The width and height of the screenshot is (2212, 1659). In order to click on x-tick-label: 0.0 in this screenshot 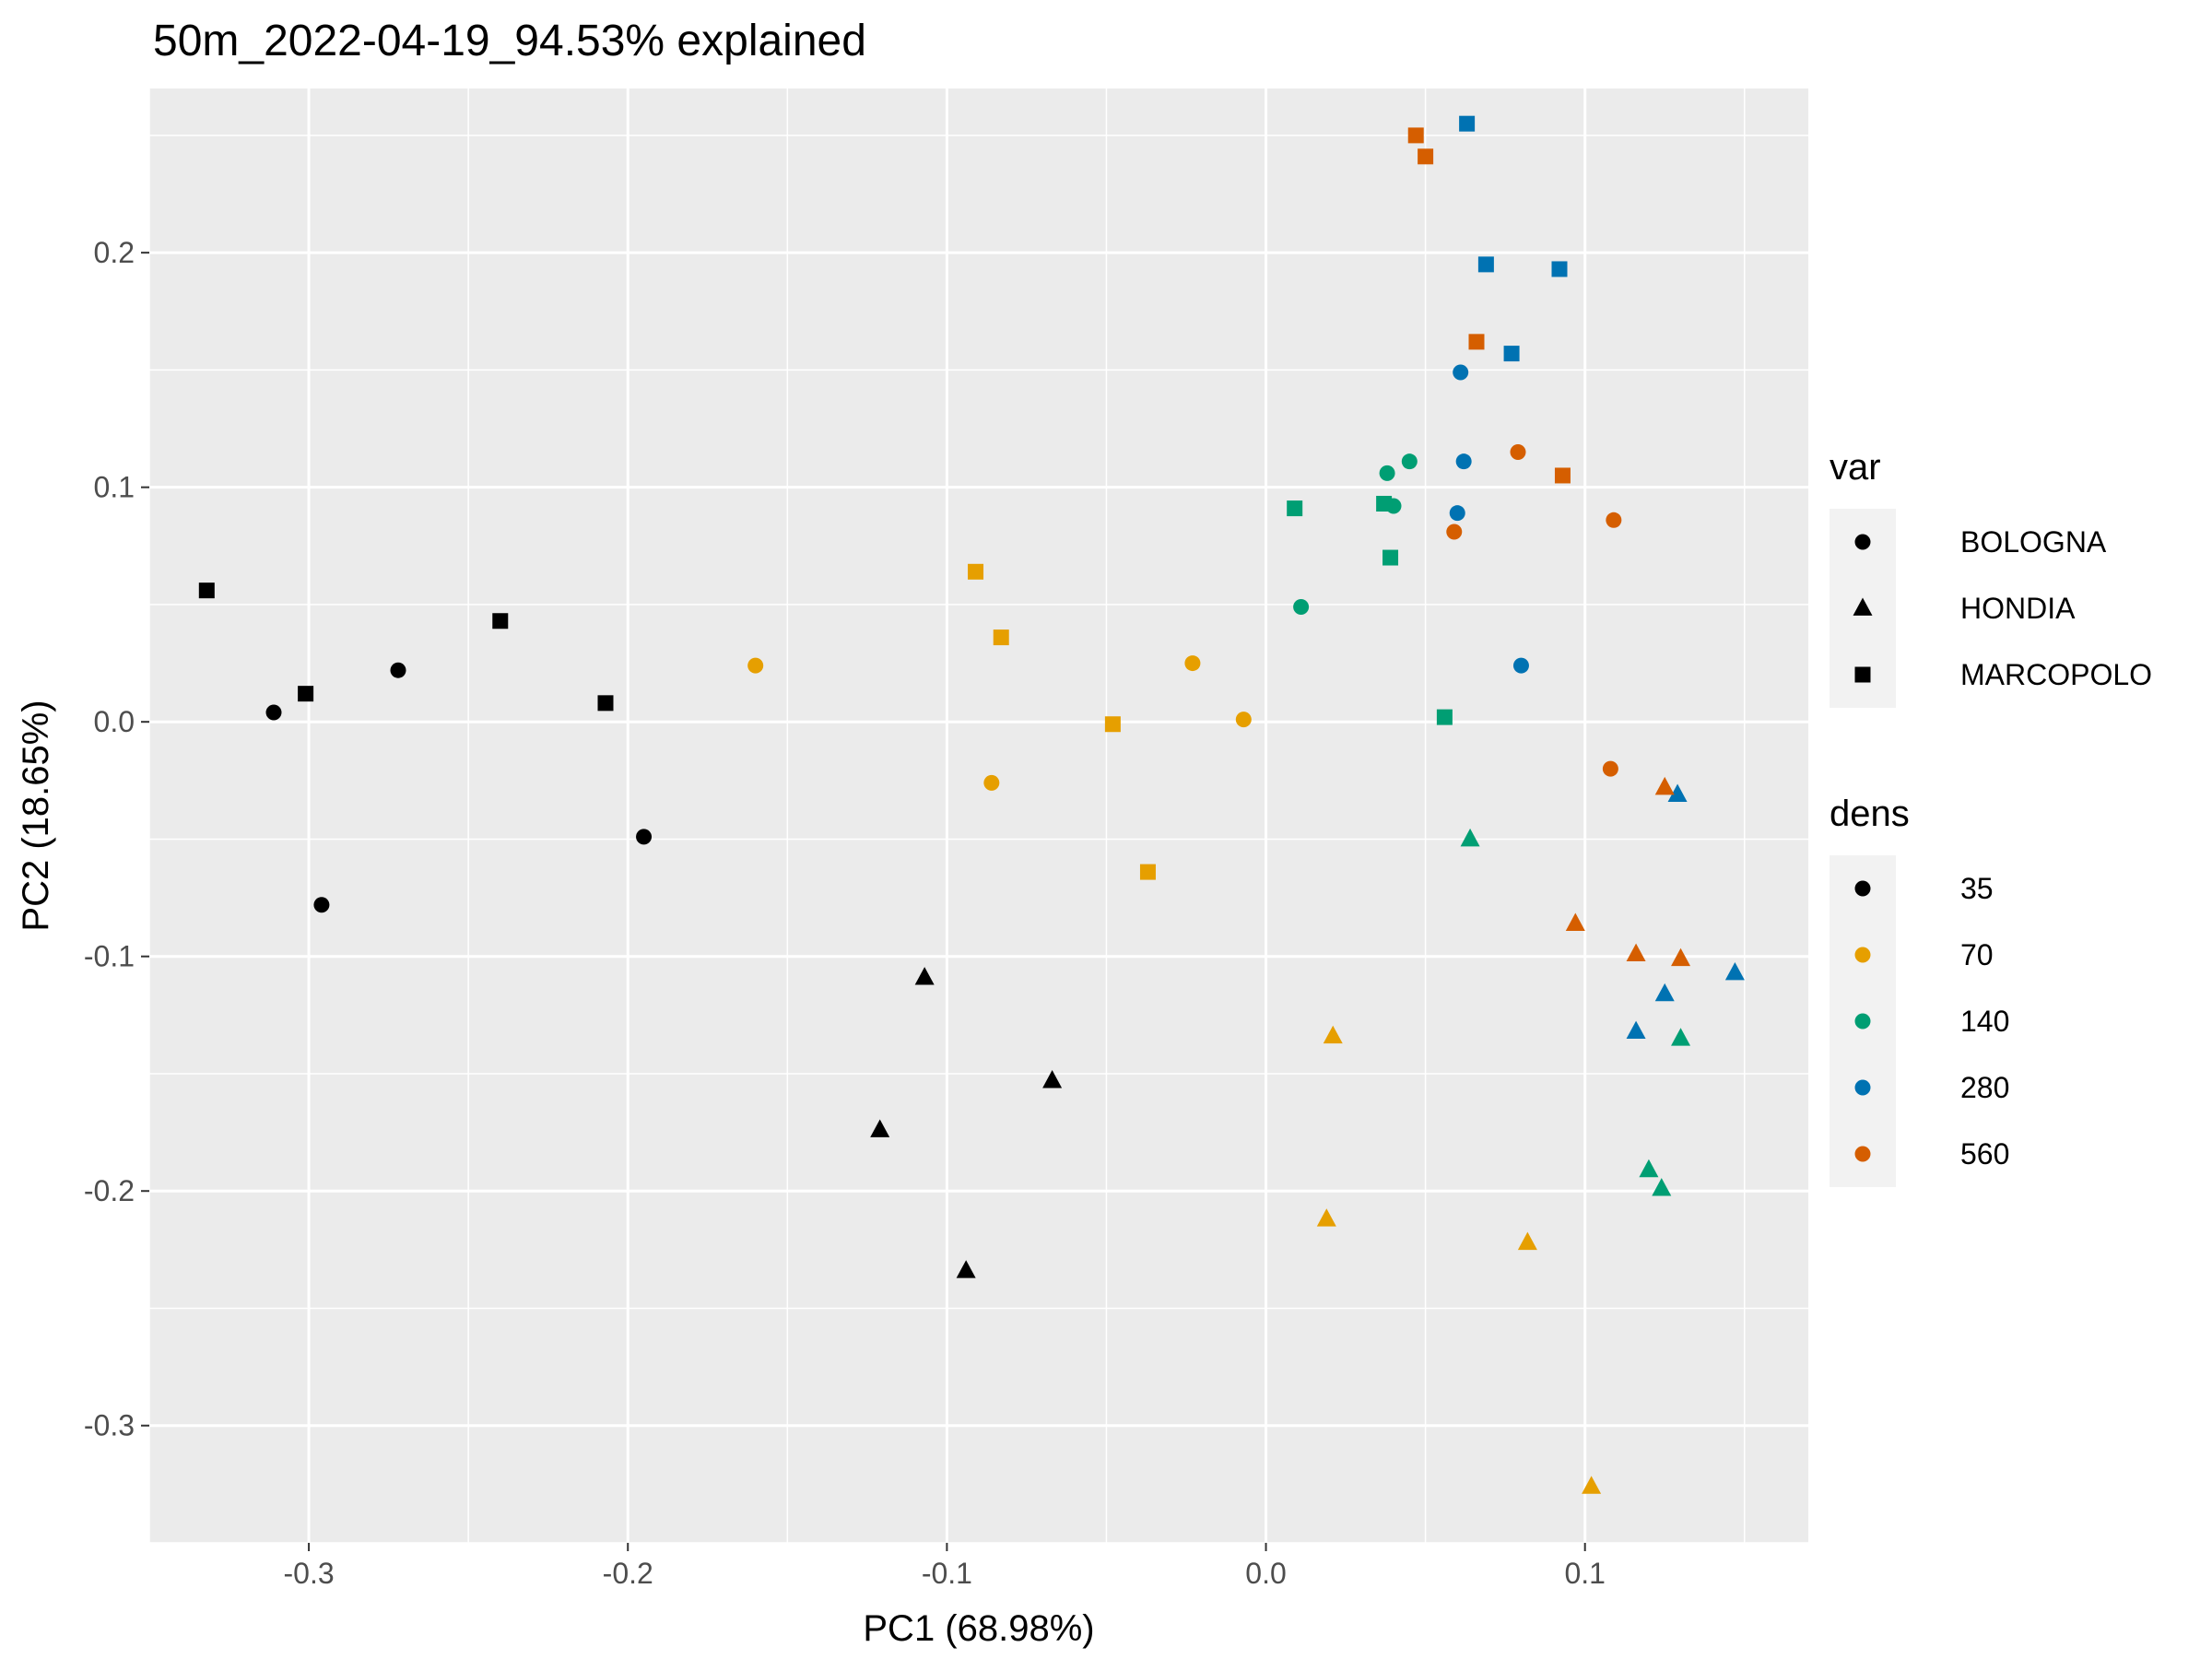, I will do `click(1265, 1573)`.